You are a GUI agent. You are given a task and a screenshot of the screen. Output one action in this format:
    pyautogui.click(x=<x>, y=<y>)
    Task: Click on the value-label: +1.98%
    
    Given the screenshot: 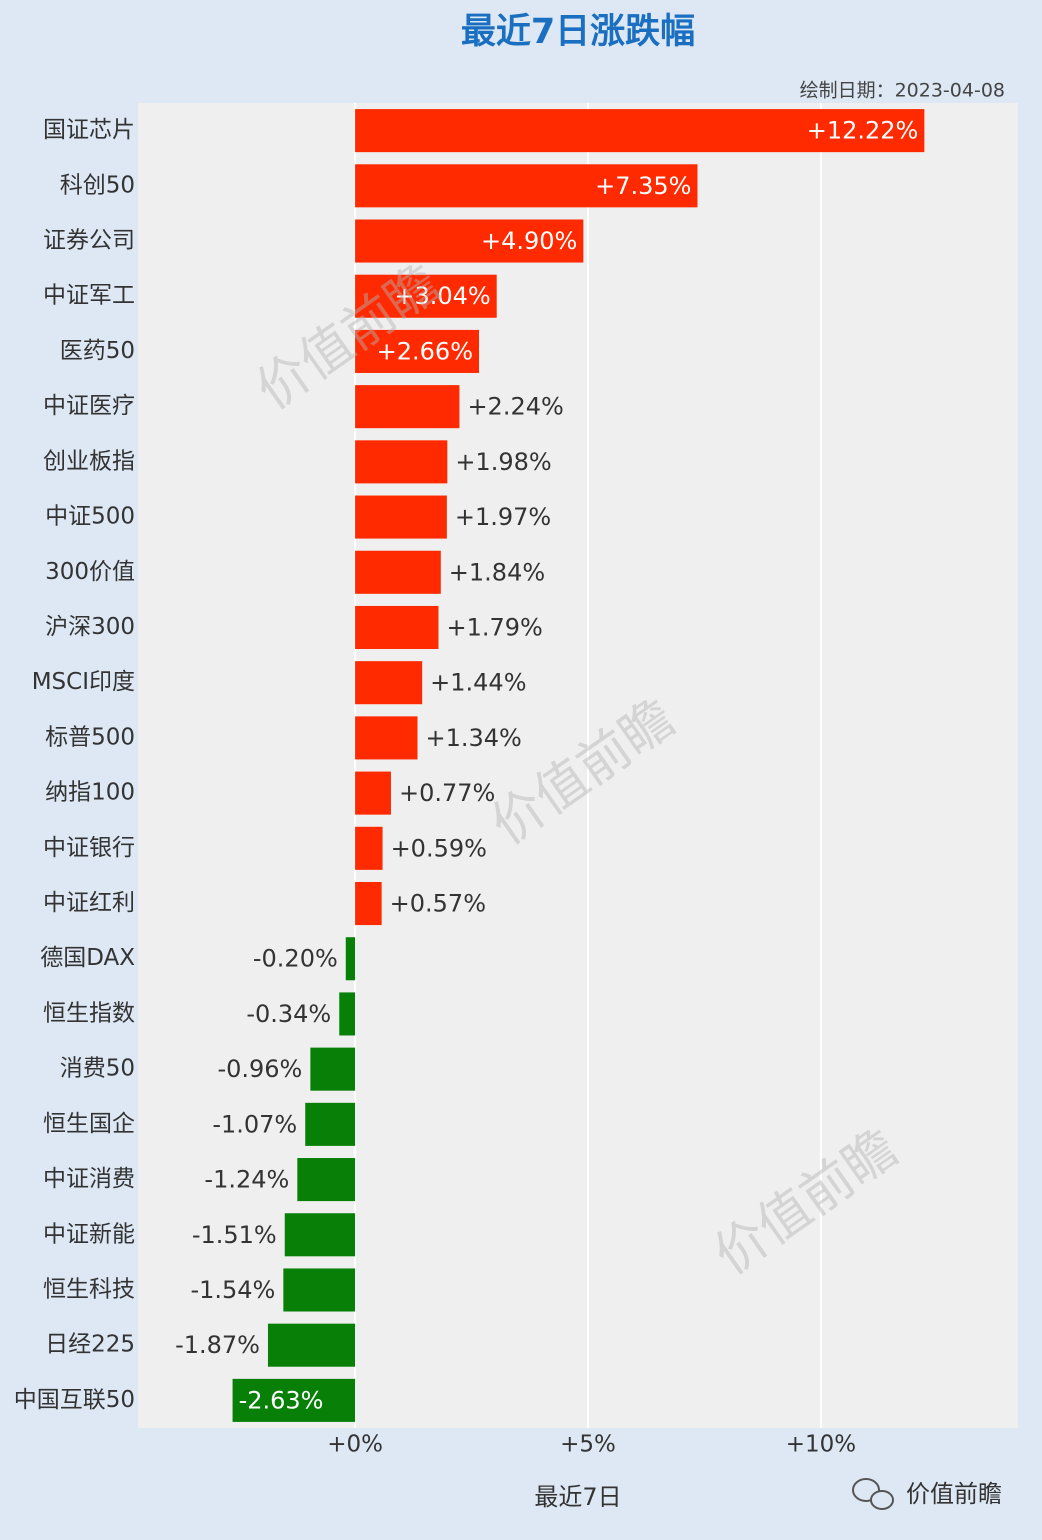 What is the action you would take?
    pyautogui.click(x=503, y=462)
    